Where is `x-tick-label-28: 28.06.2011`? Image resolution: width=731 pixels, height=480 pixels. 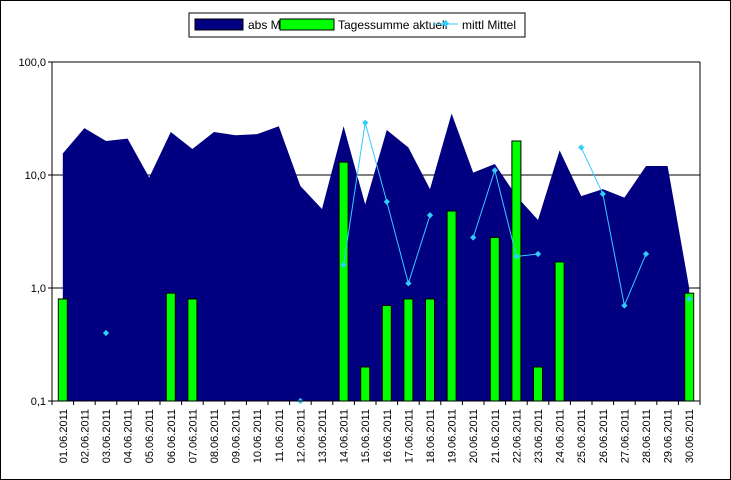 x-tick-label-28: 28.06.2011 is located at coordinates (647, 436).